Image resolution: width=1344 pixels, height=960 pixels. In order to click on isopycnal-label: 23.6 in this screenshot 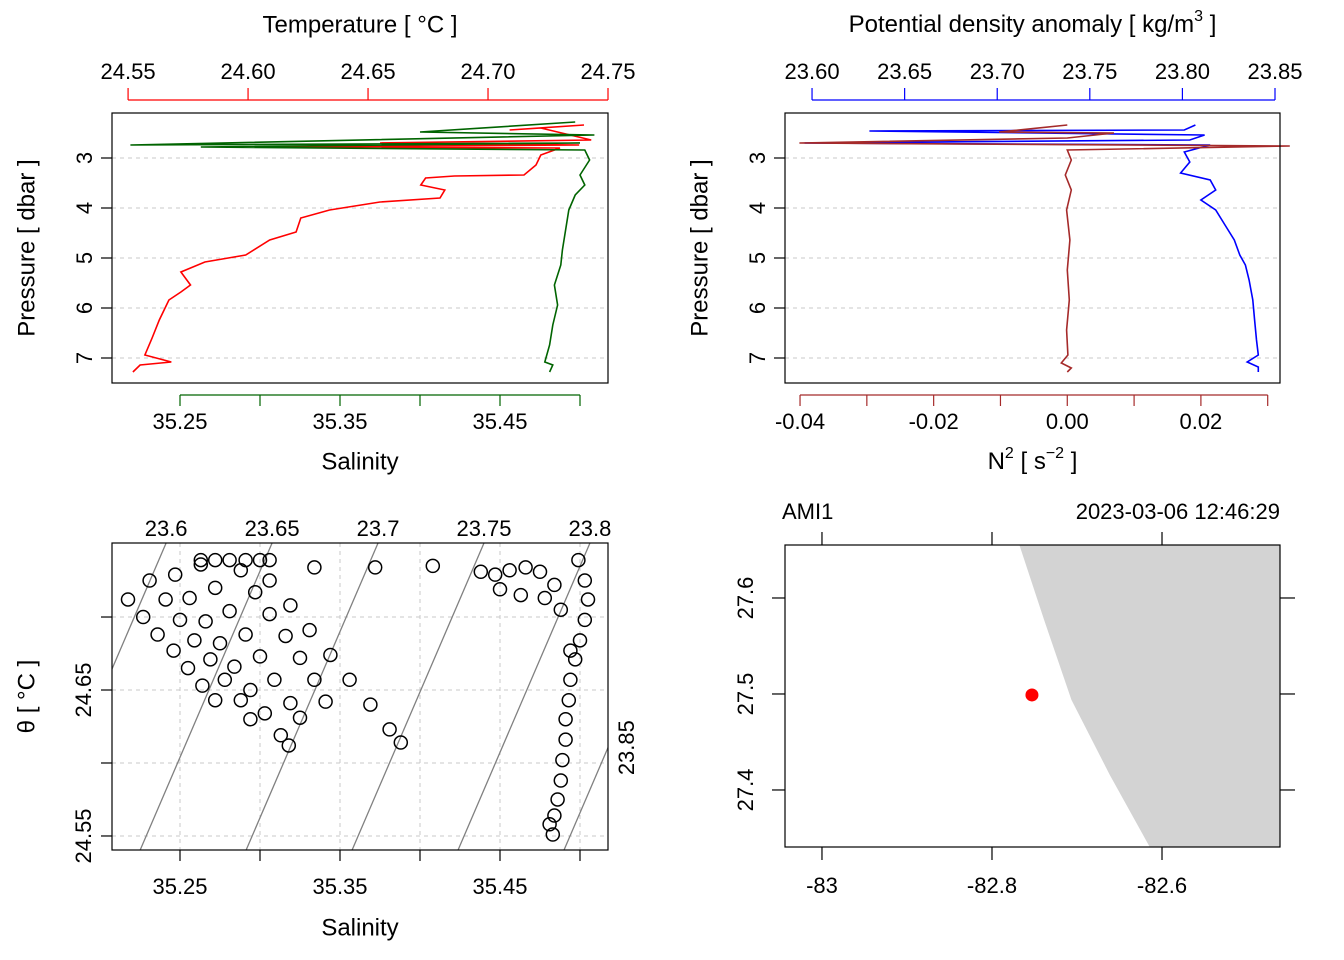, I will do `click(166, 528)`.